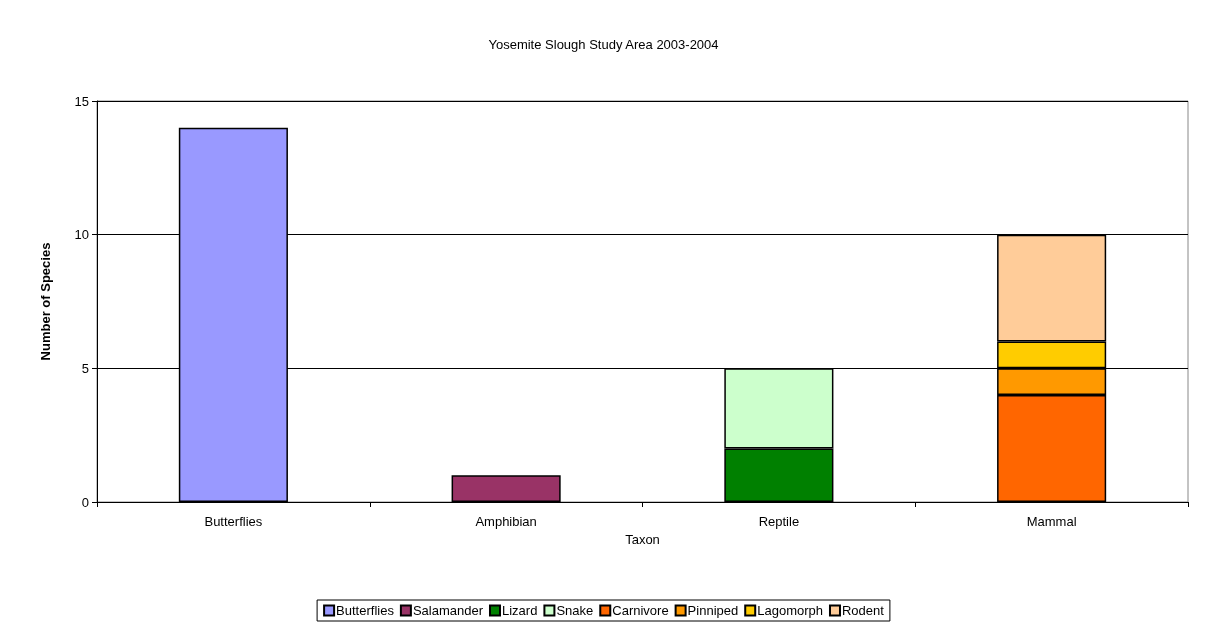 The image size is (1207, 629). I want to click on x-tick-label: Reptile, so click(779, 521).